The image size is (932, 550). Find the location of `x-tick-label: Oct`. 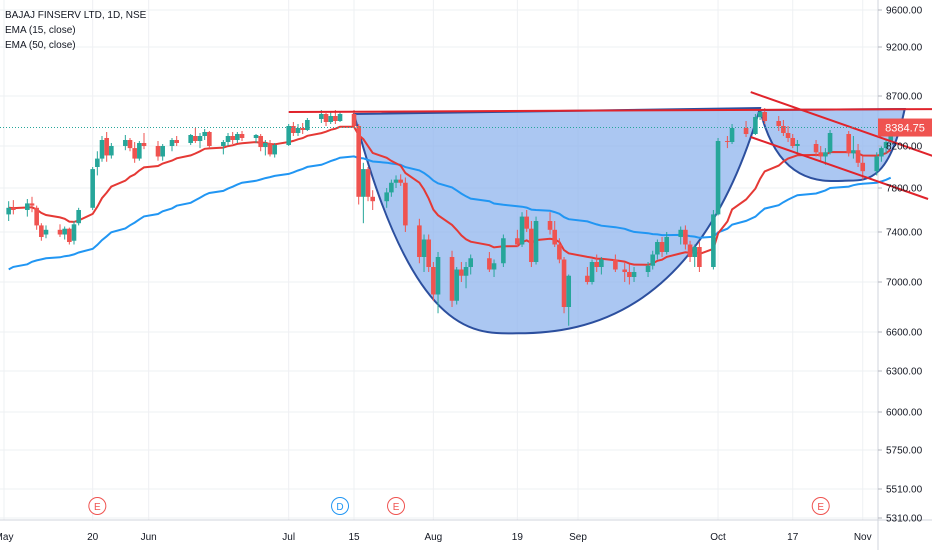

x-tick-label: Oct is located at coordinates (718, 537).